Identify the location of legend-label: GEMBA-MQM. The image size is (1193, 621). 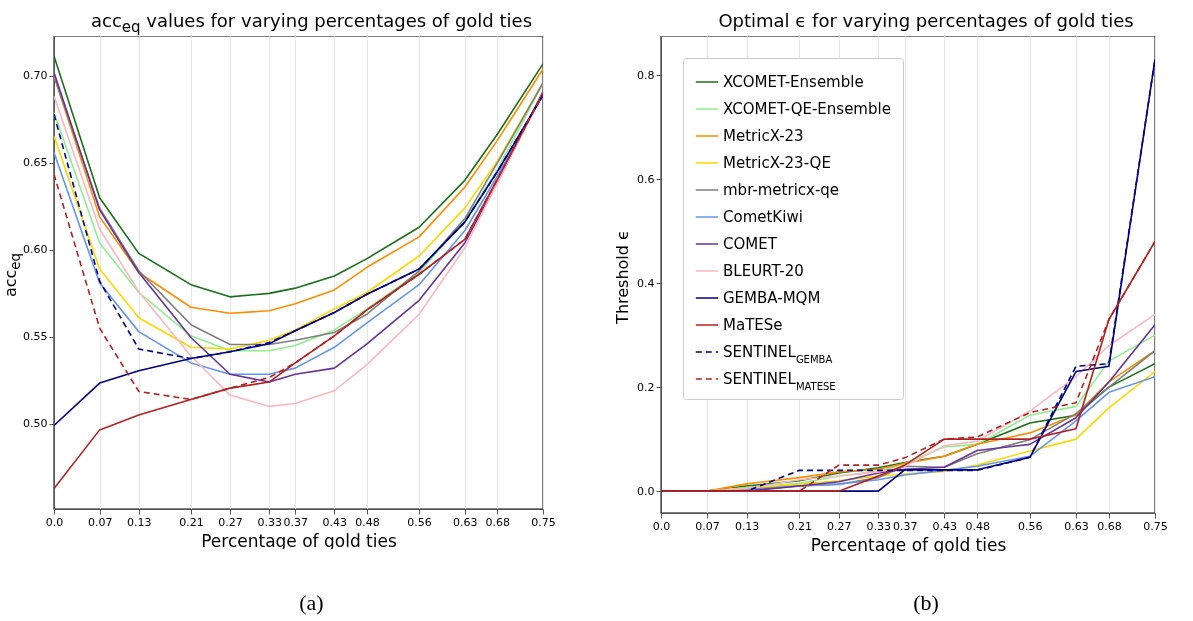
(772, 298).